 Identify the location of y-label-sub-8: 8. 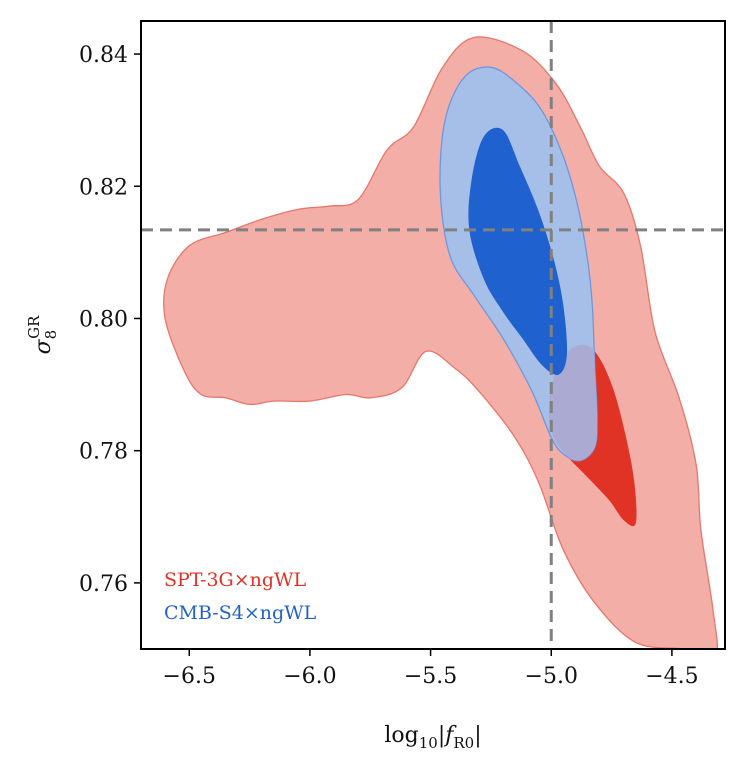
(51, 335).